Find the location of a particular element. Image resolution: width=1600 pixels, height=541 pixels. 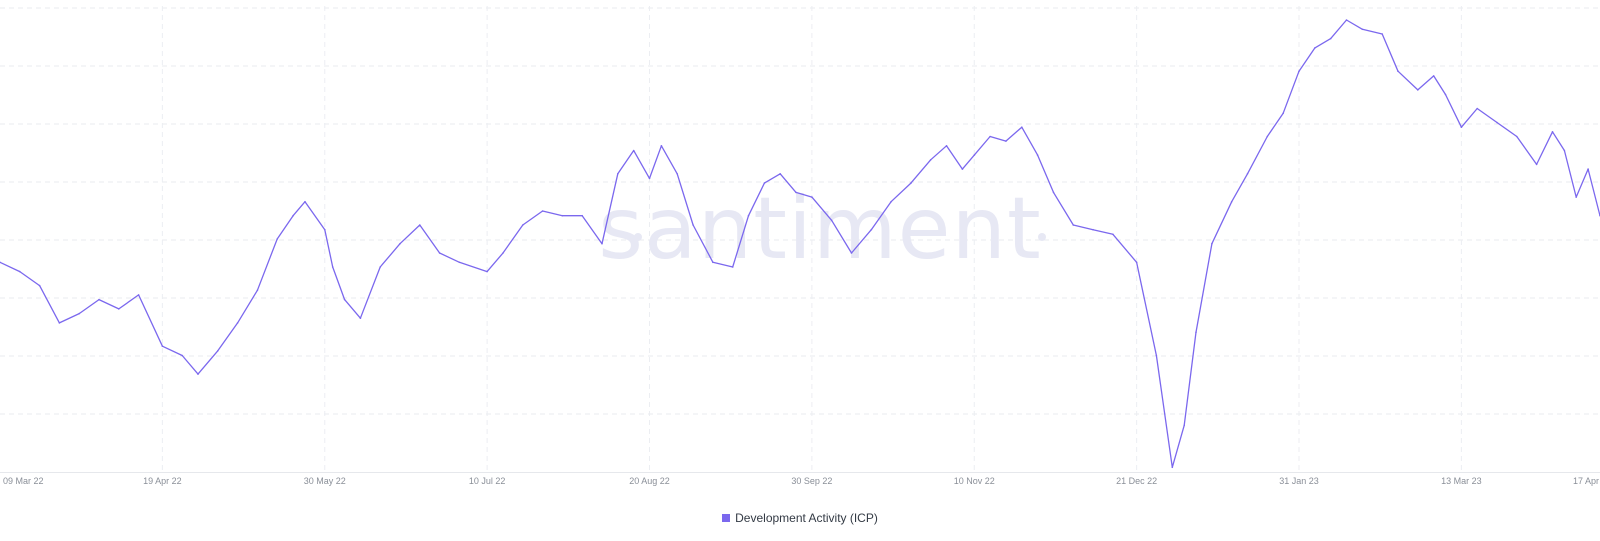

x-tick-label: 30 Sep 22 is located at coordinates (811, 481).